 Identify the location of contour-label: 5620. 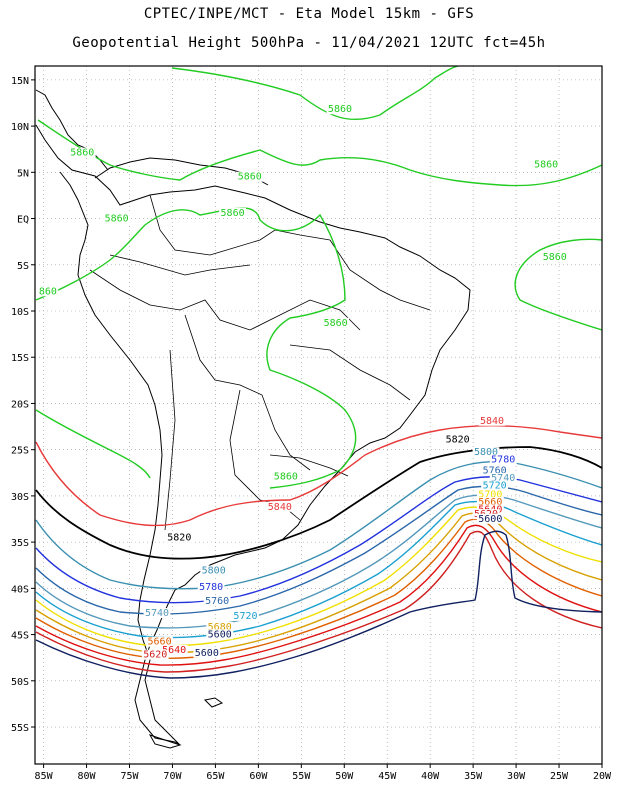
(155, 655).